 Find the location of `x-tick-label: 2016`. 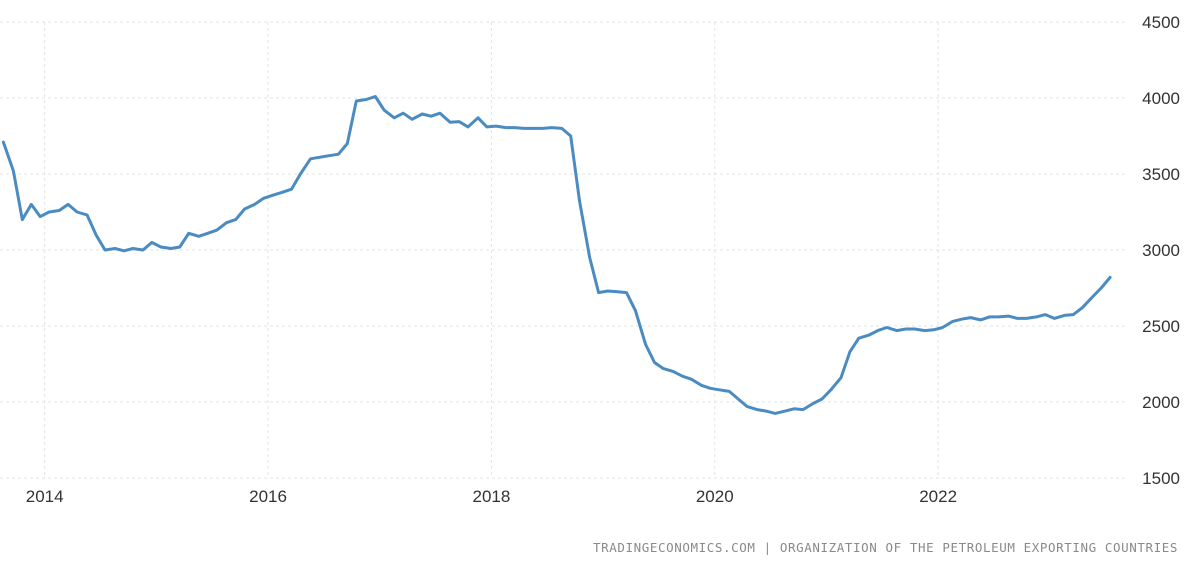

x-tick-label: 2016 is located at coordinates (268, 496).